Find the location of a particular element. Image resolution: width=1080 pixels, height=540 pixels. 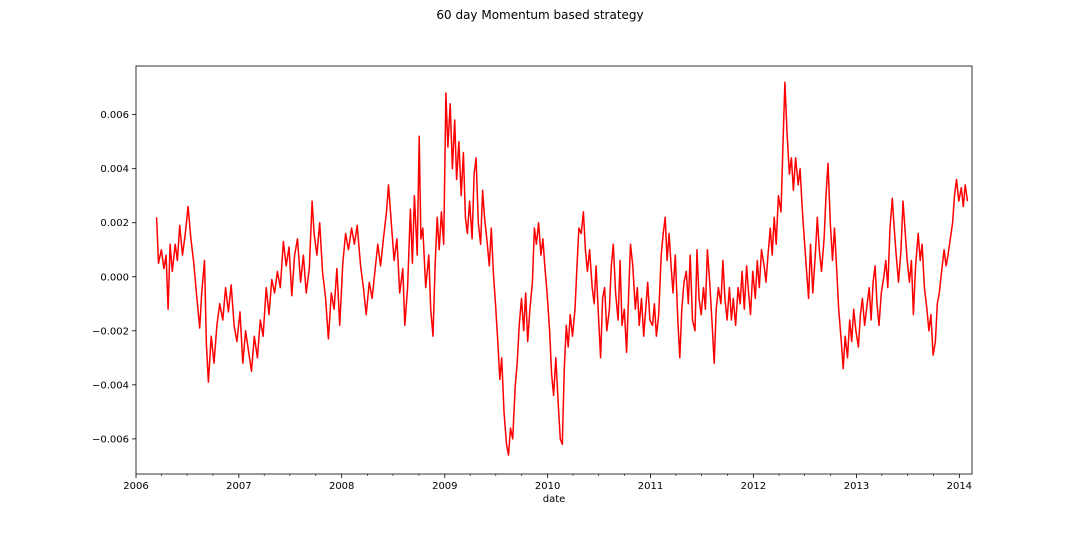

y-tick-label: −0.002 is located at coordinates (110, 331).